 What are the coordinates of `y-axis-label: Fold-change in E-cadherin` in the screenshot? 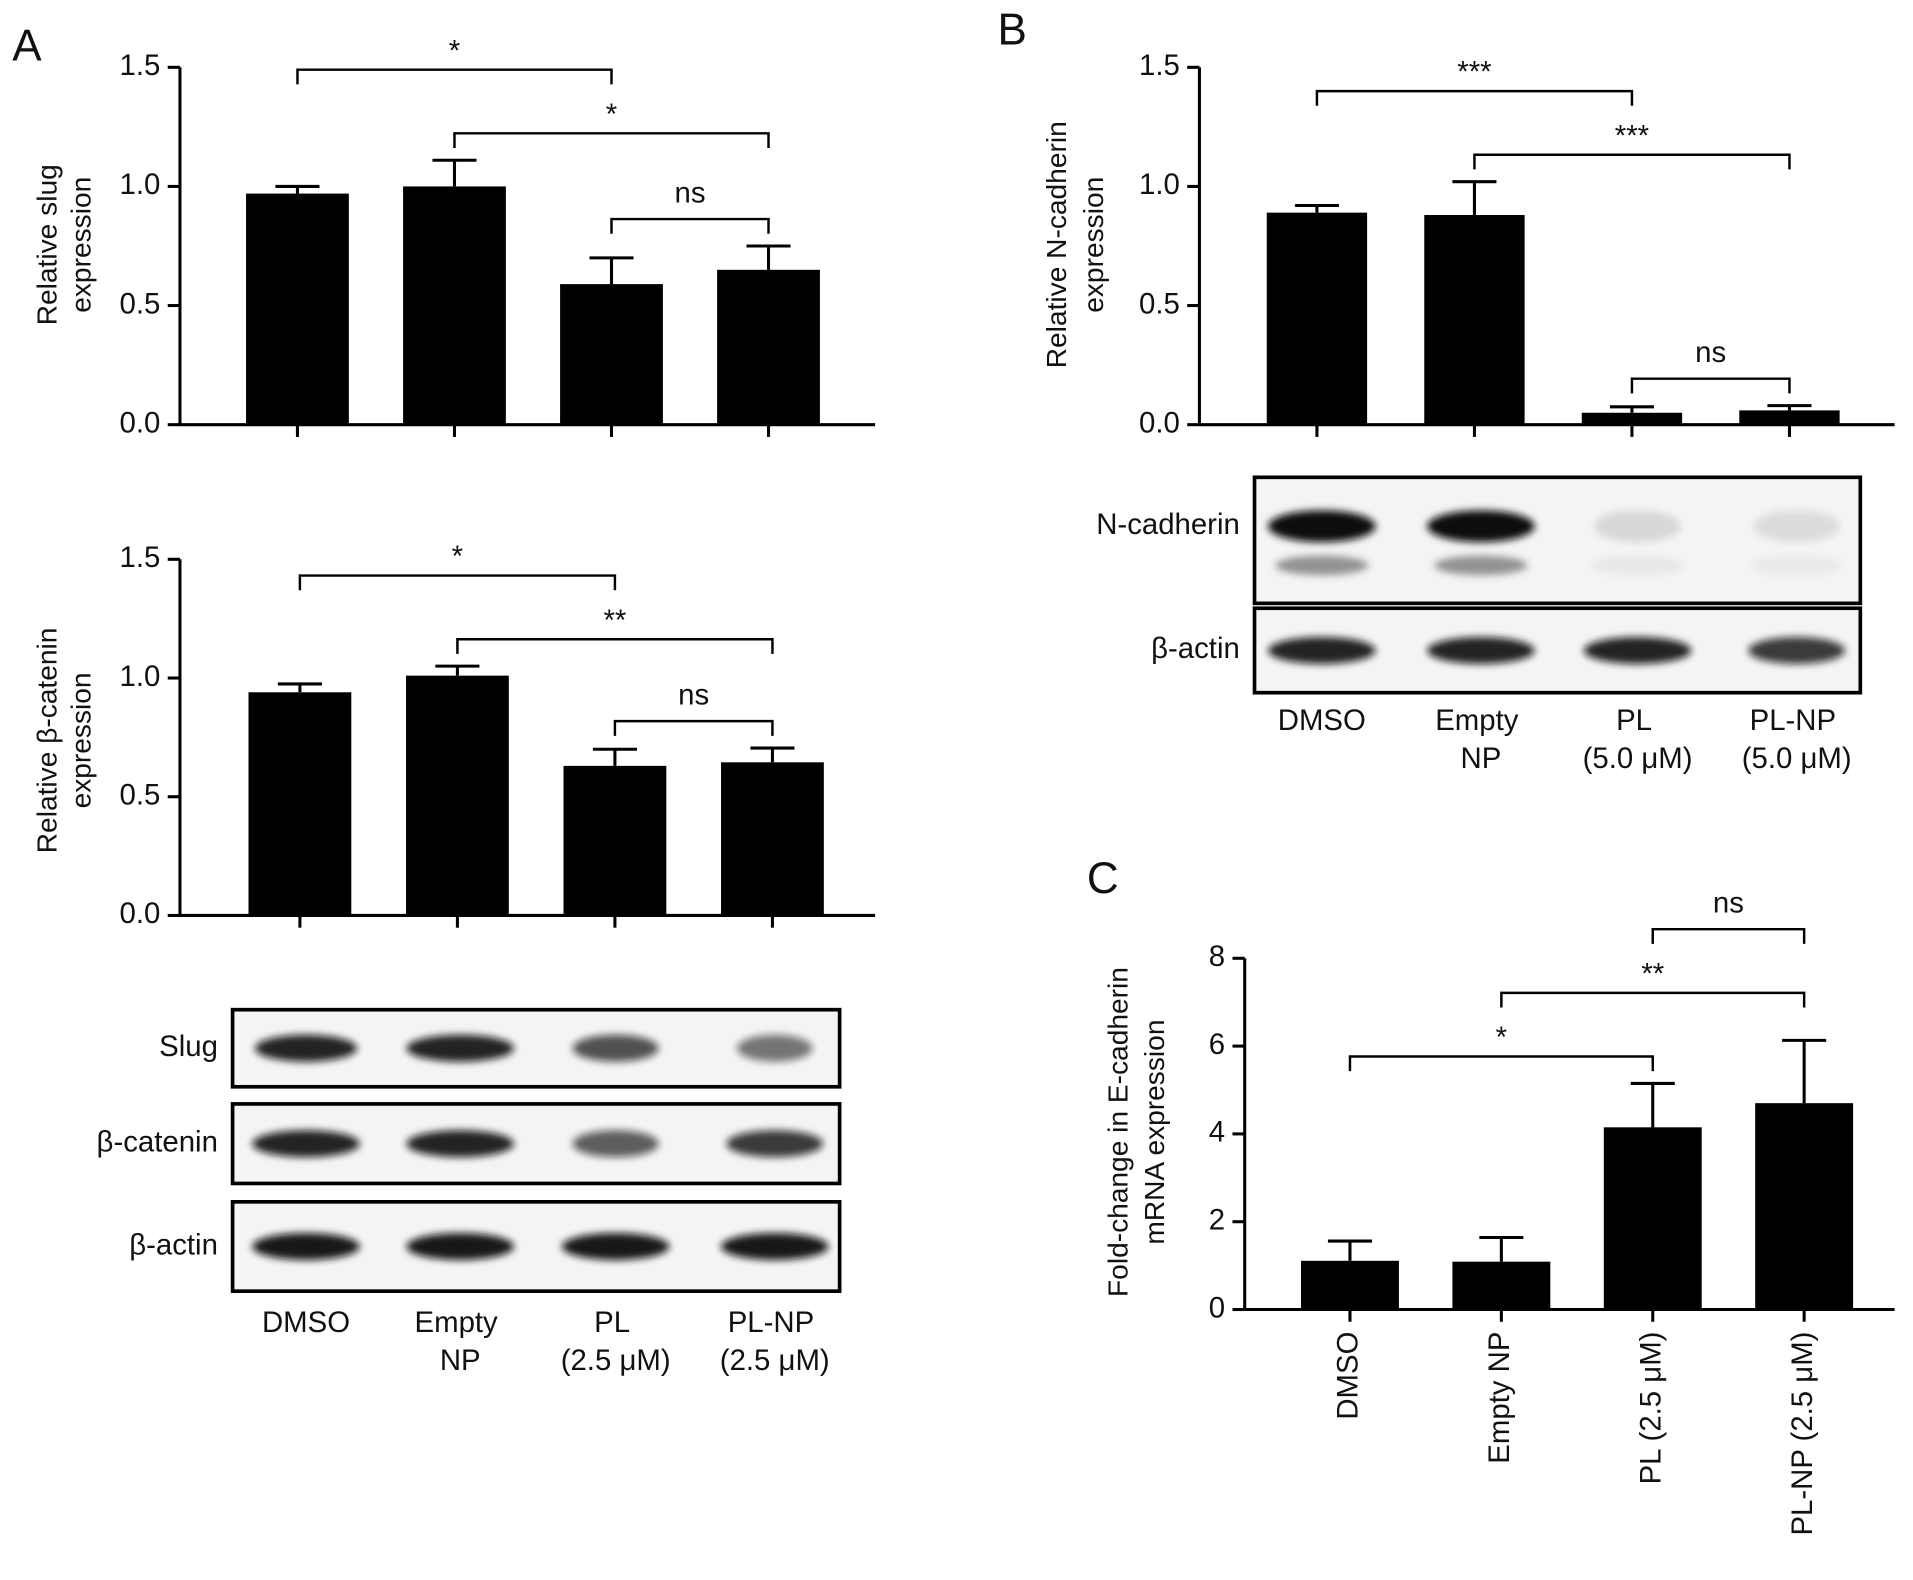 It's located at (1117, 1132).